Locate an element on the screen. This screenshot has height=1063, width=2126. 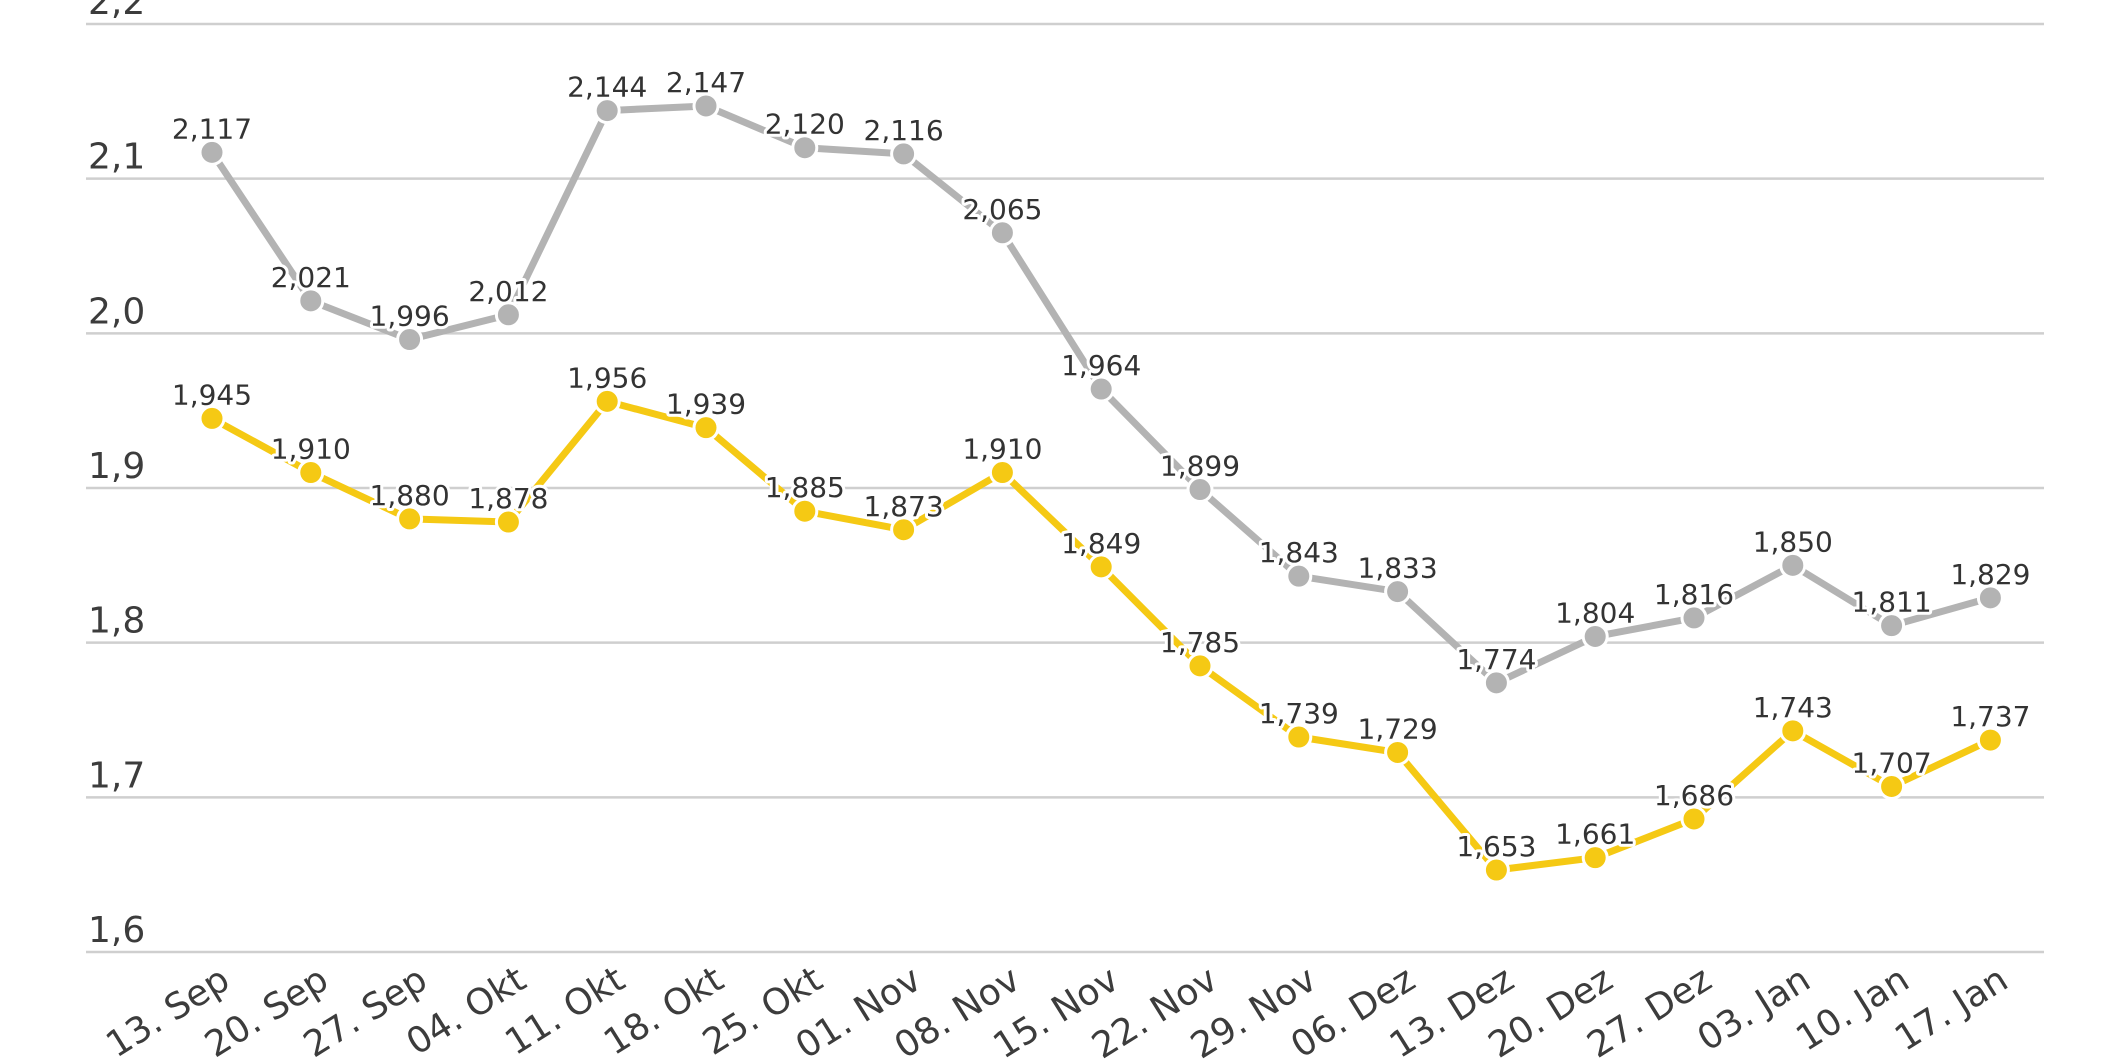
yellow-series-data-label: 1,737 is located at coordinates (1990, 716).